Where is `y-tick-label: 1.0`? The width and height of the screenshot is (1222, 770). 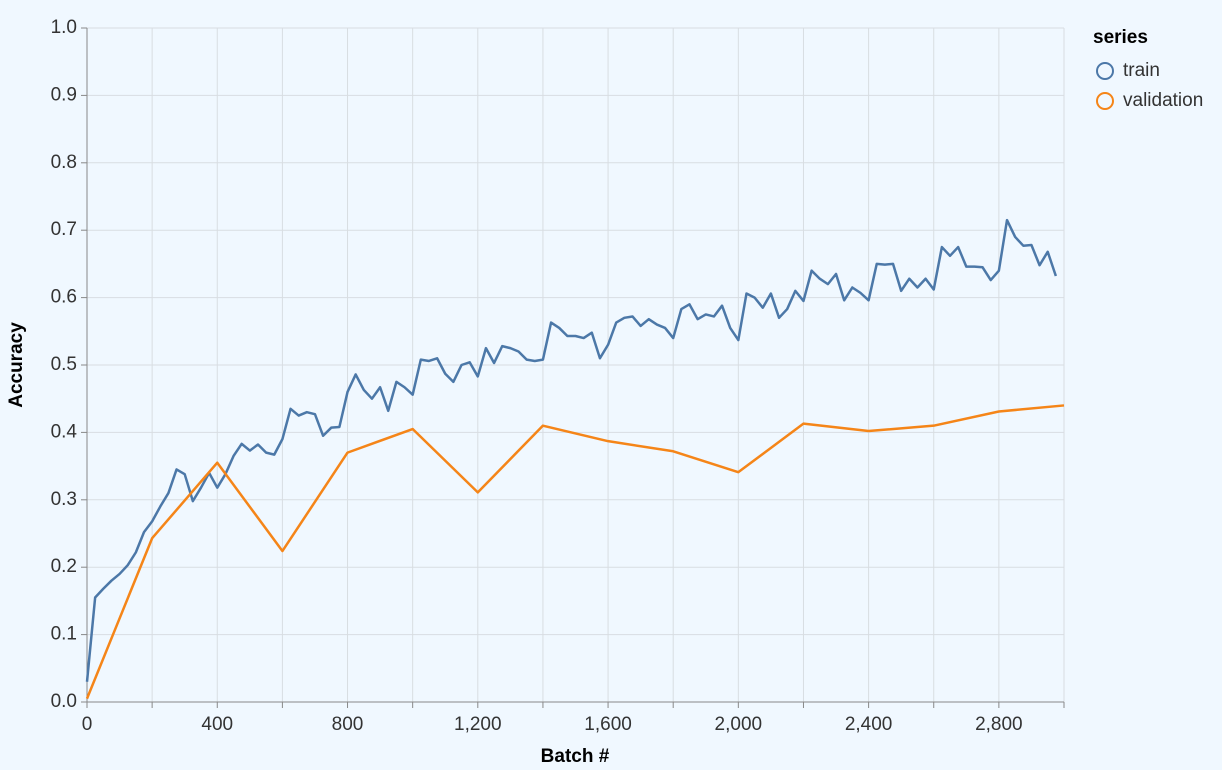 y-tick-label: 1.0 is located at coordinates (64, 27).